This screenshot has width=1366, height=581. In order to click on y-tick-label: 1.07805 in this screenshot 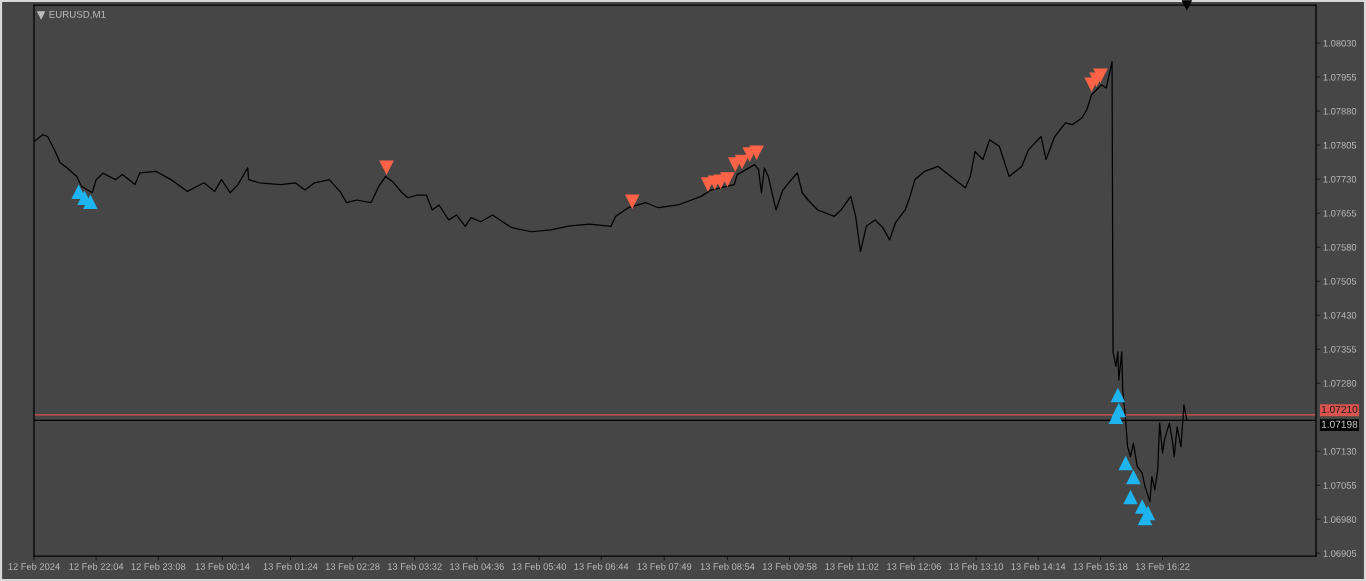, I will do `click(1340, 145)`.